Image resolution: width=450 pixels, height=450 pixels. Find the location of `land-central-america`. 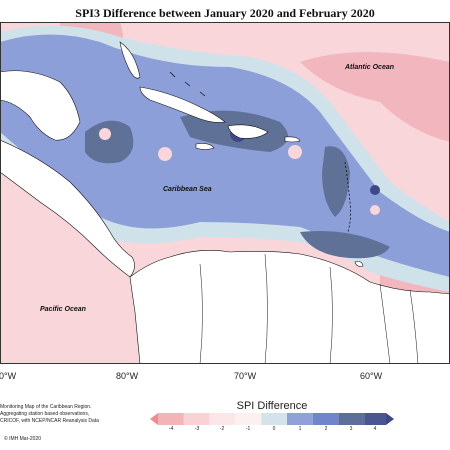

land-central-america is located at coordinates (67, 208).